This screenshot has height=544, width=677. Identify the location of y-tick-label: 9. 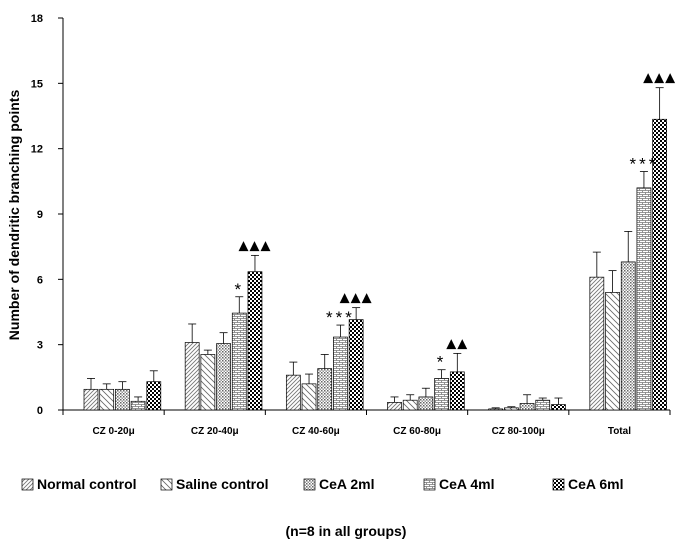
(40, 215).